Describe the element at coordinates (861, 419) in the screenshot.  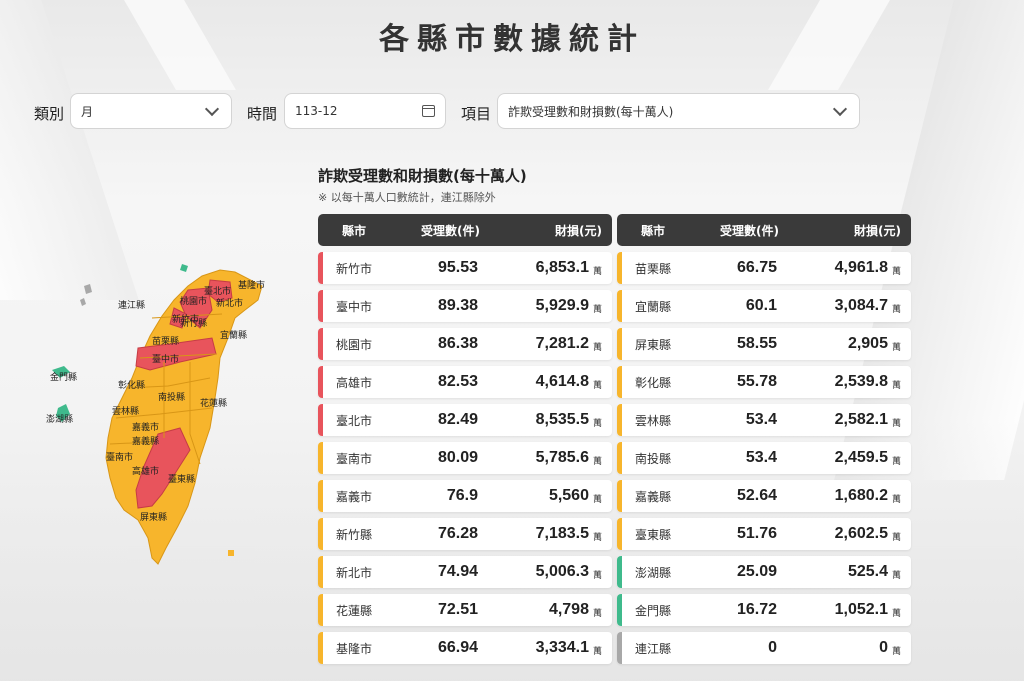
I see `loss-amount: 2,582.1` at that location.